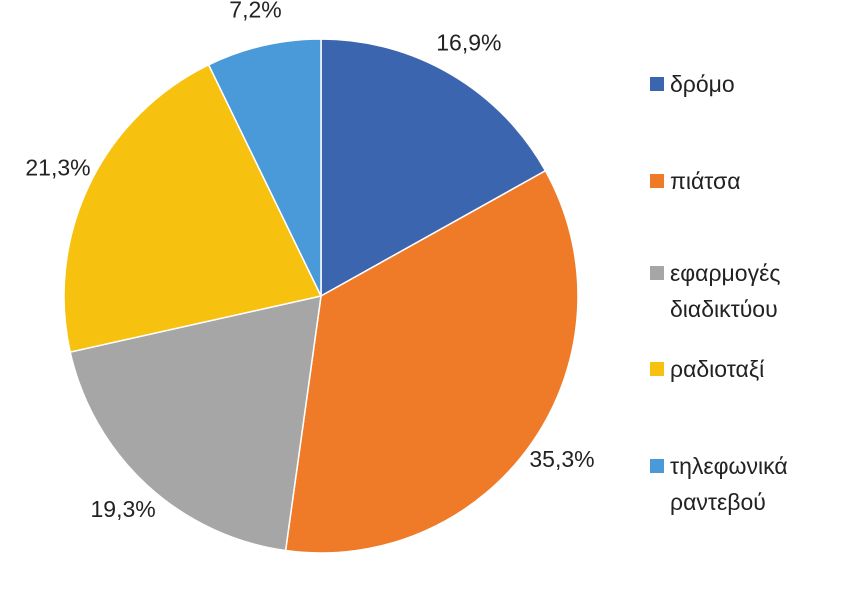 The width and height of the screenshot is (854, 599). Describe the element at coordinates (561, 459) in the screenshot. I see `data-label: 35,3%` at that location.